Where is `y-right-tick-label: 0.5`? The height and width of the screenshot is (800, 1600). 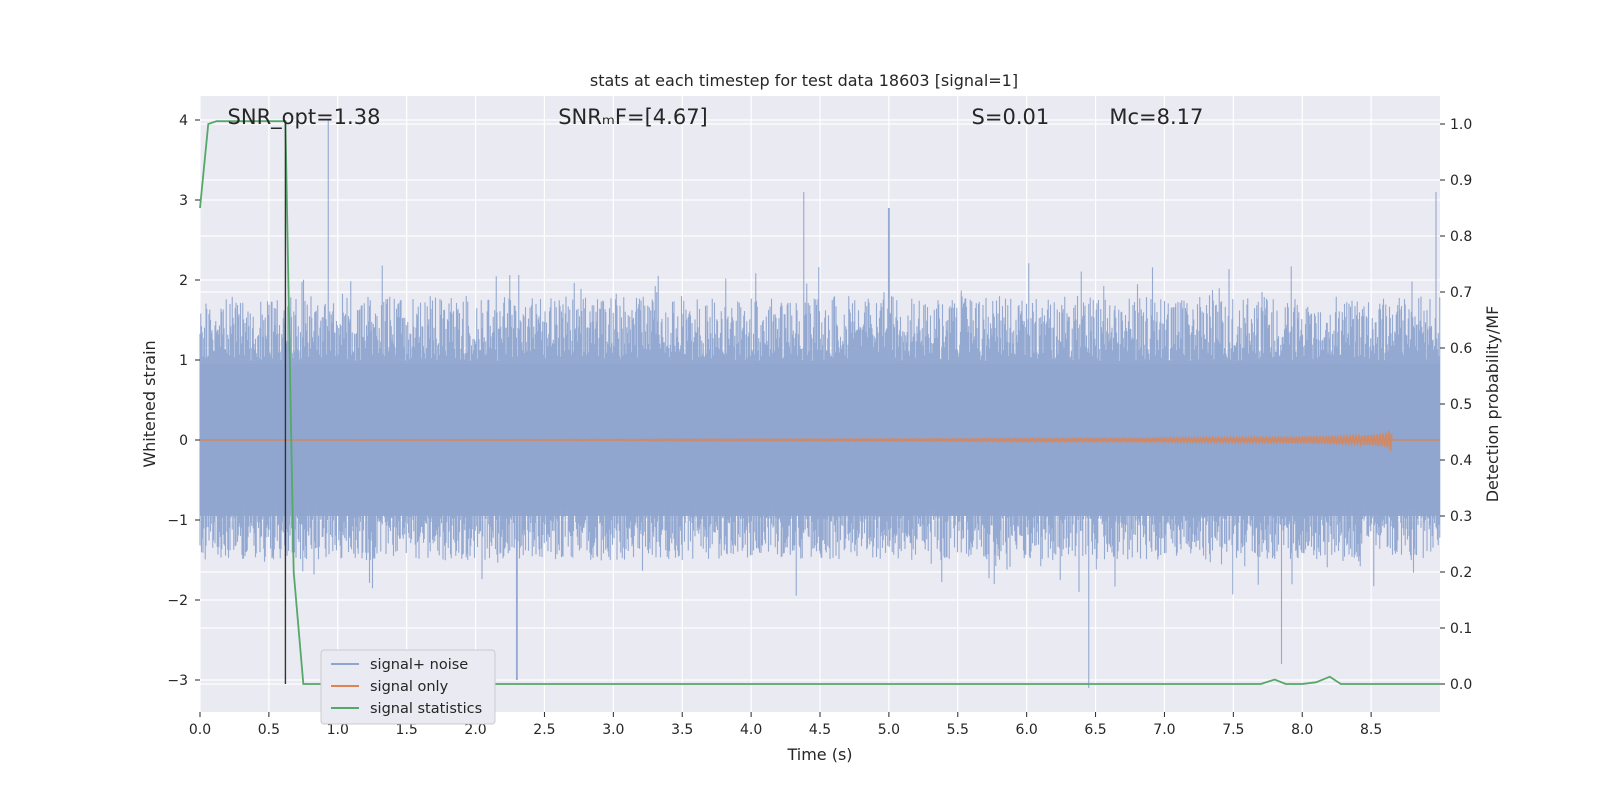
y-right-tick-label: 0.5 is located at coordinates (1461, 405).